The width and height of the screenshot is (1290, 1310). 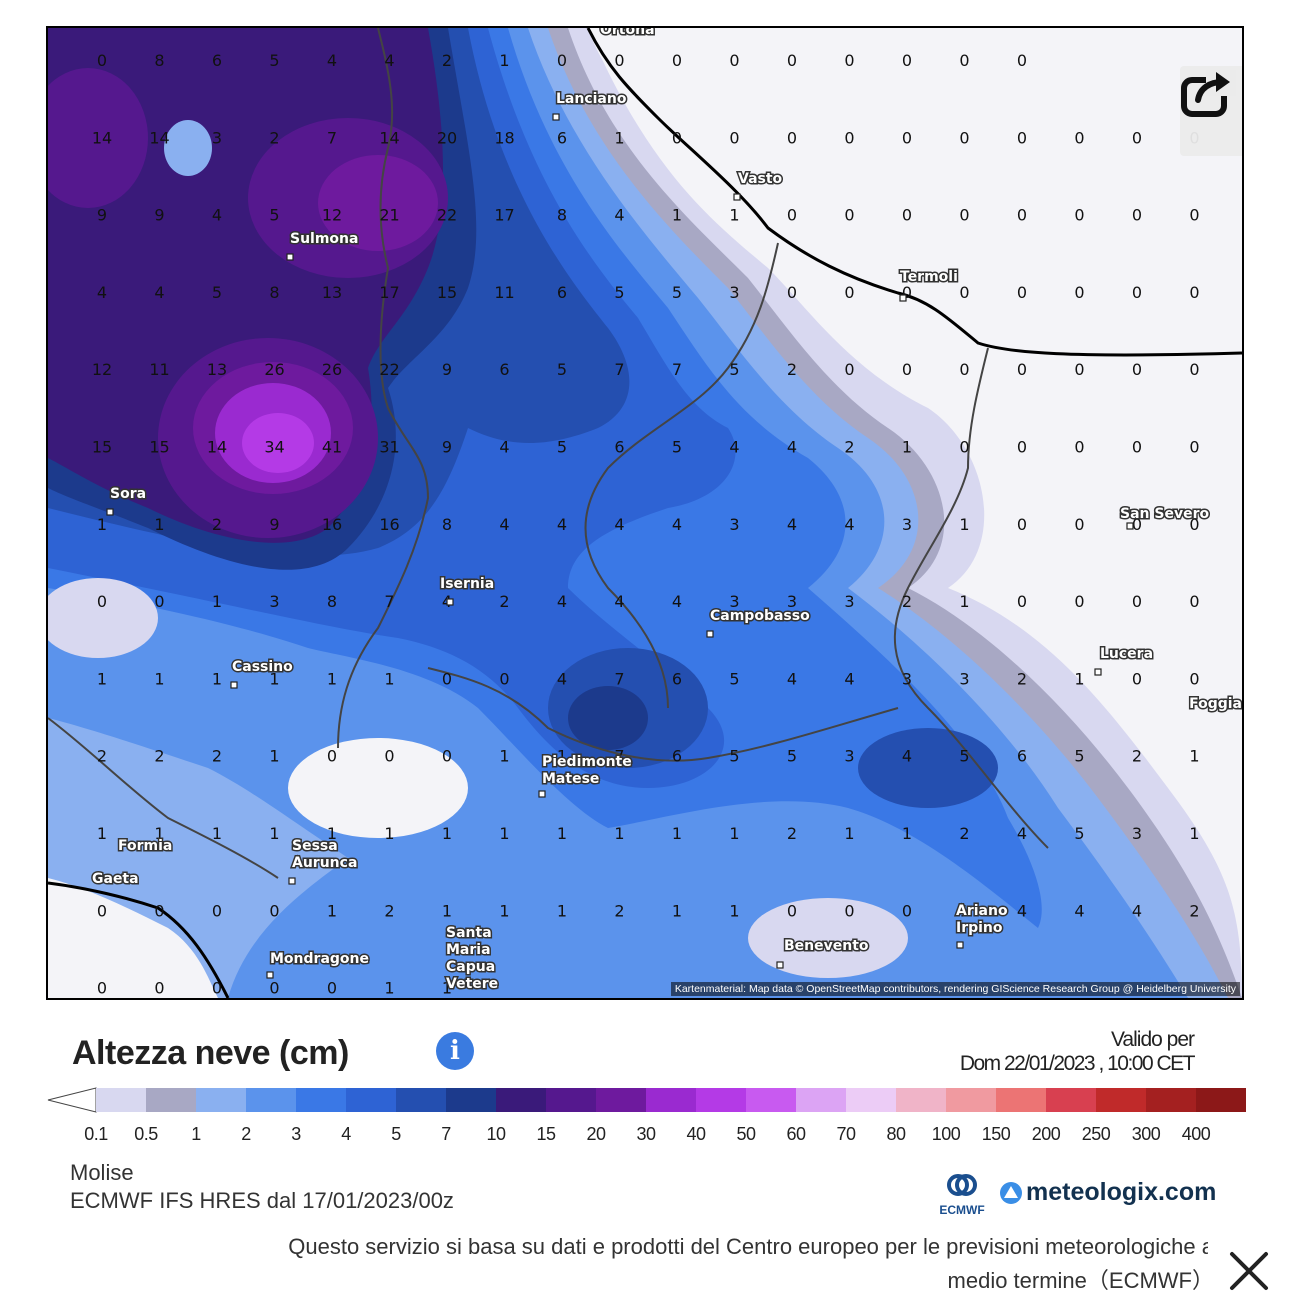 What do you see at coordinates (332, 292) in the screenshot?
I see `grid-value: 13` at bounding box center [332, 292].